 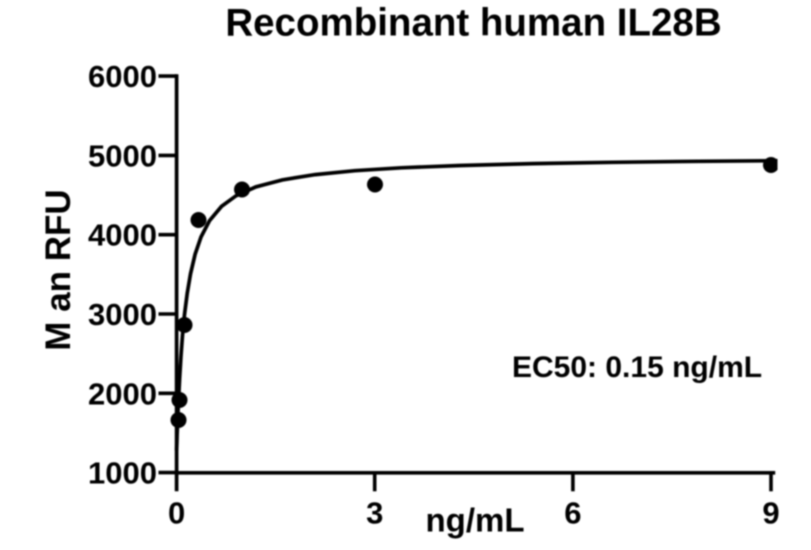 What do you see at coordinates (473, 23) in the screenshot?
I see `svg-text: Recombinant human IL28B` at bounding box center [473, 23].